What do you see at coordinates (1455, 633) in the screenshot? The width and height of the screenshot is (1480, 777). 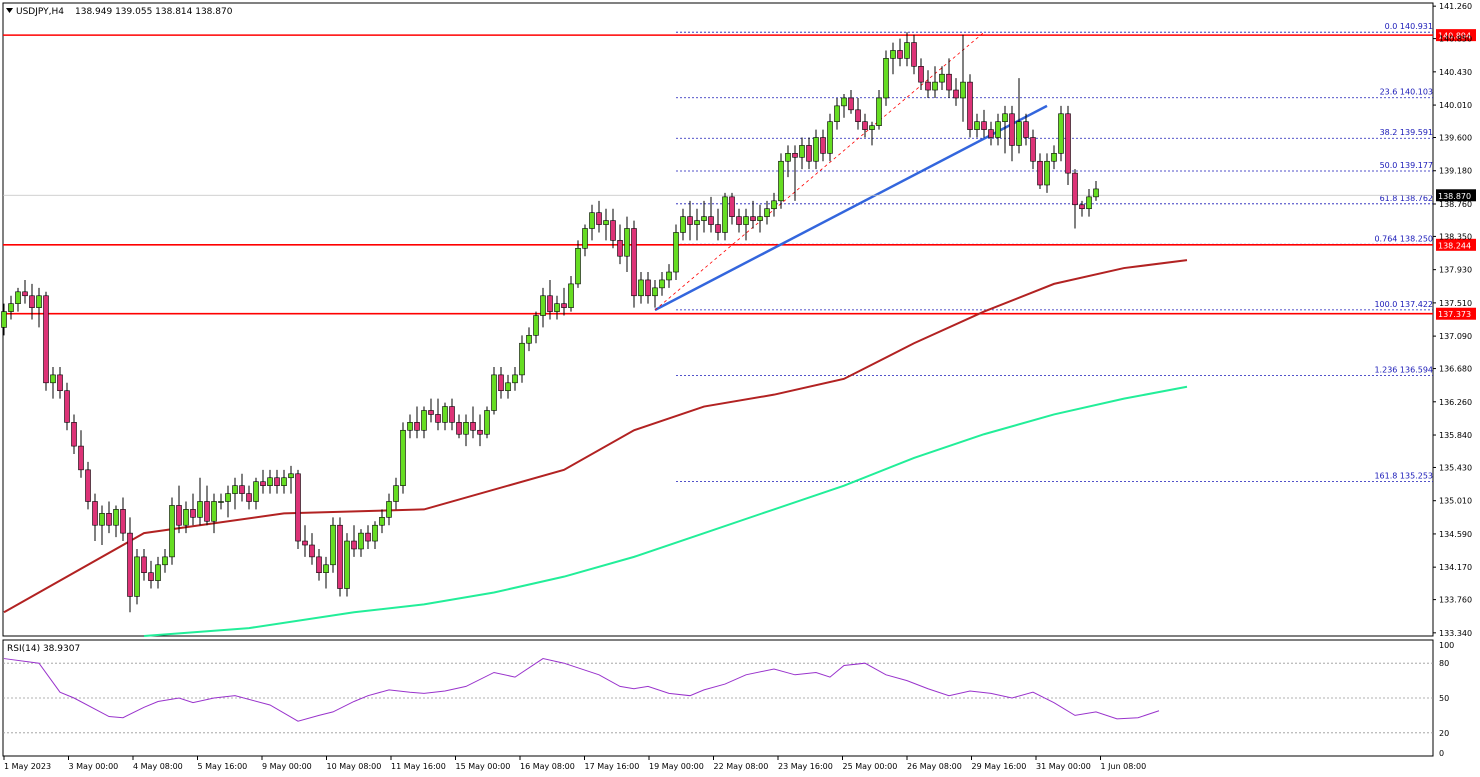 I see `price-tick-label: 133.340` at bounding box center [1455, 633].